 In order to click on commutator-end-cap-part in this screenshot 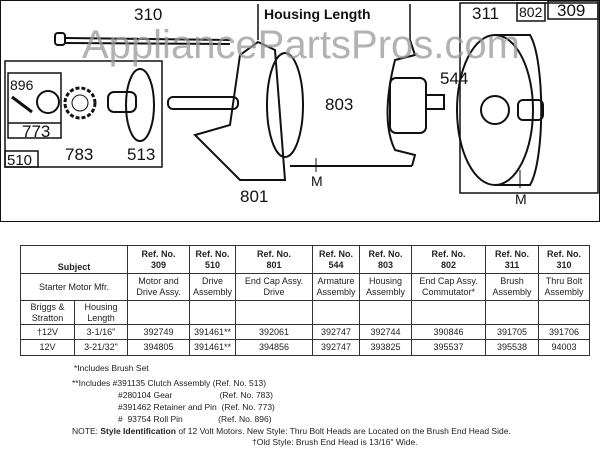, I will do `click(500, 110)`.